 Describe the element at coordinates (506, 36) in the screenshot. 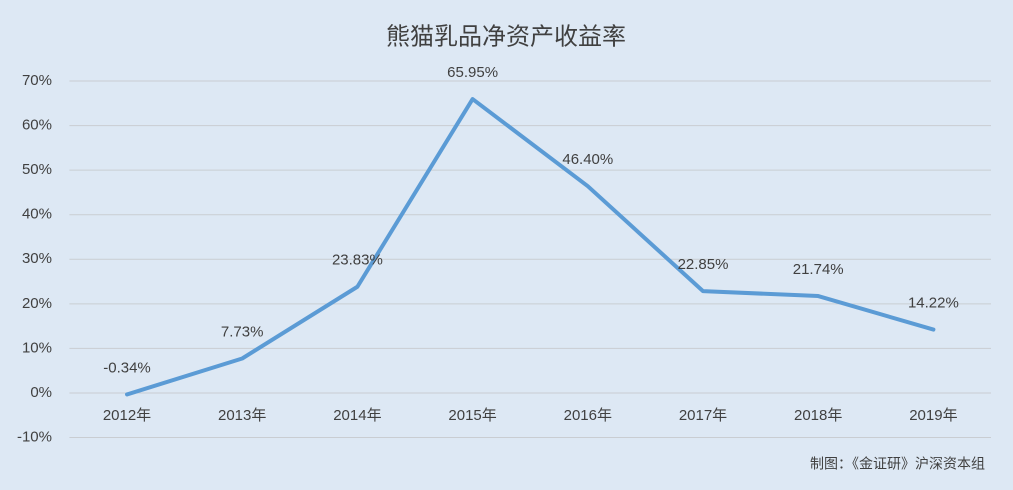

I see `chart-title: 熊猫乳品净资产收益率` at that location.